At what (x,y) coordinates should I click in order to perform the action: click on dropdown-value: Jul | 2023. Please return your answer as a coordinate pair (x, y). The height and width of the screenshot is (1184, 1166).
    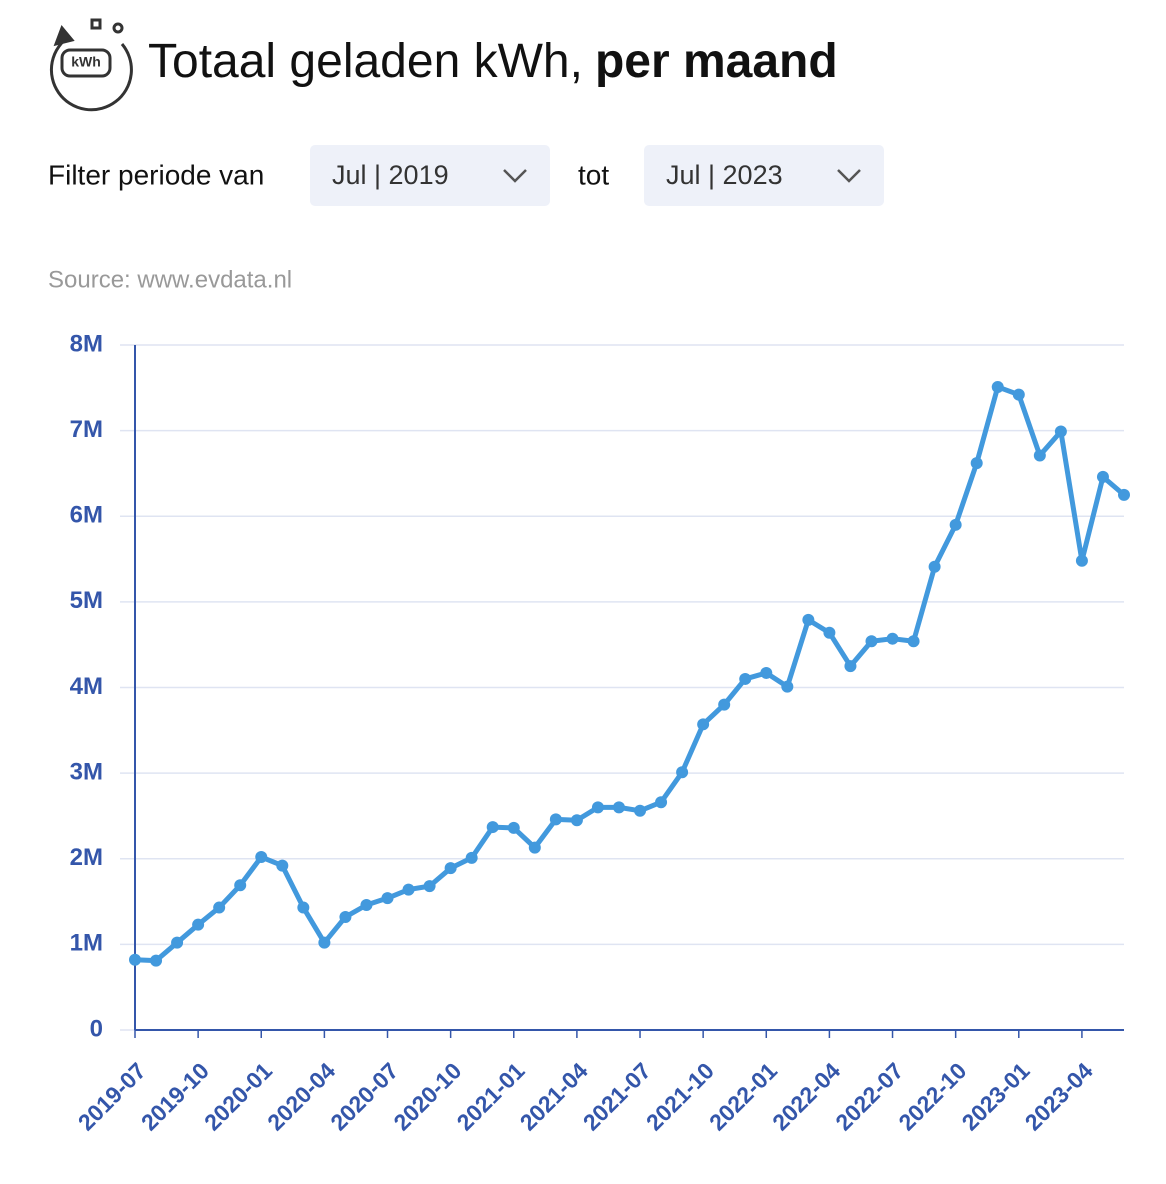
    Looking at the image, I should click on (724, 175).